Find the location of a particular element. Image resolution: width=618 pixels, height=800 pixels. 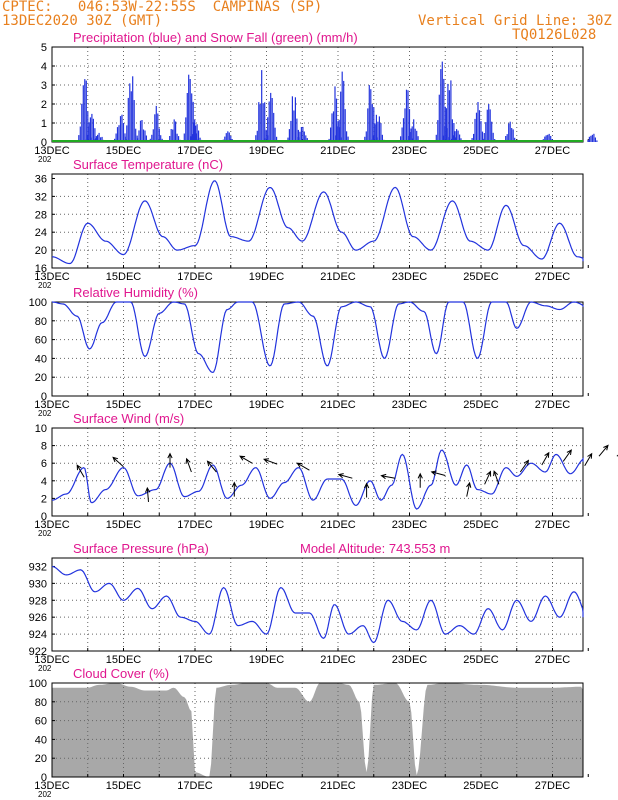

wind-series-line is located at coordinates (317, 479).